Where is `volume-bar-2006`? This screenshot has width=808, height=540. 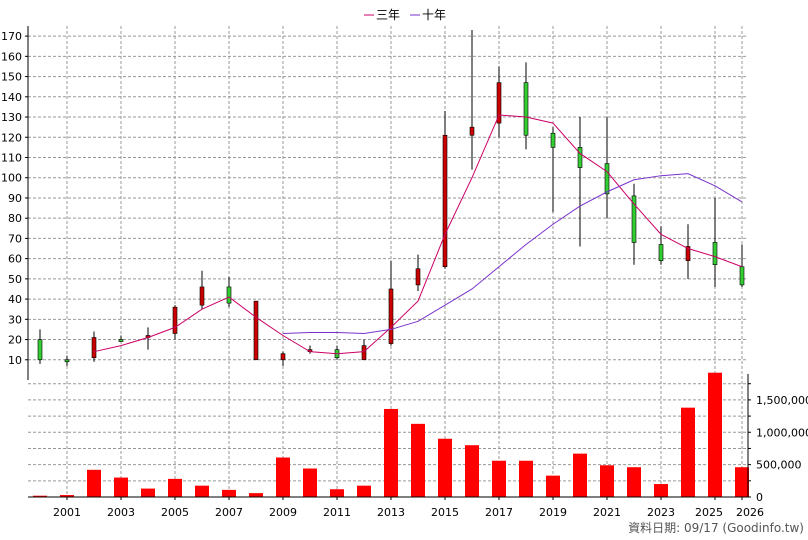
volume-bar-2006 is located at coordinates (202, 491).